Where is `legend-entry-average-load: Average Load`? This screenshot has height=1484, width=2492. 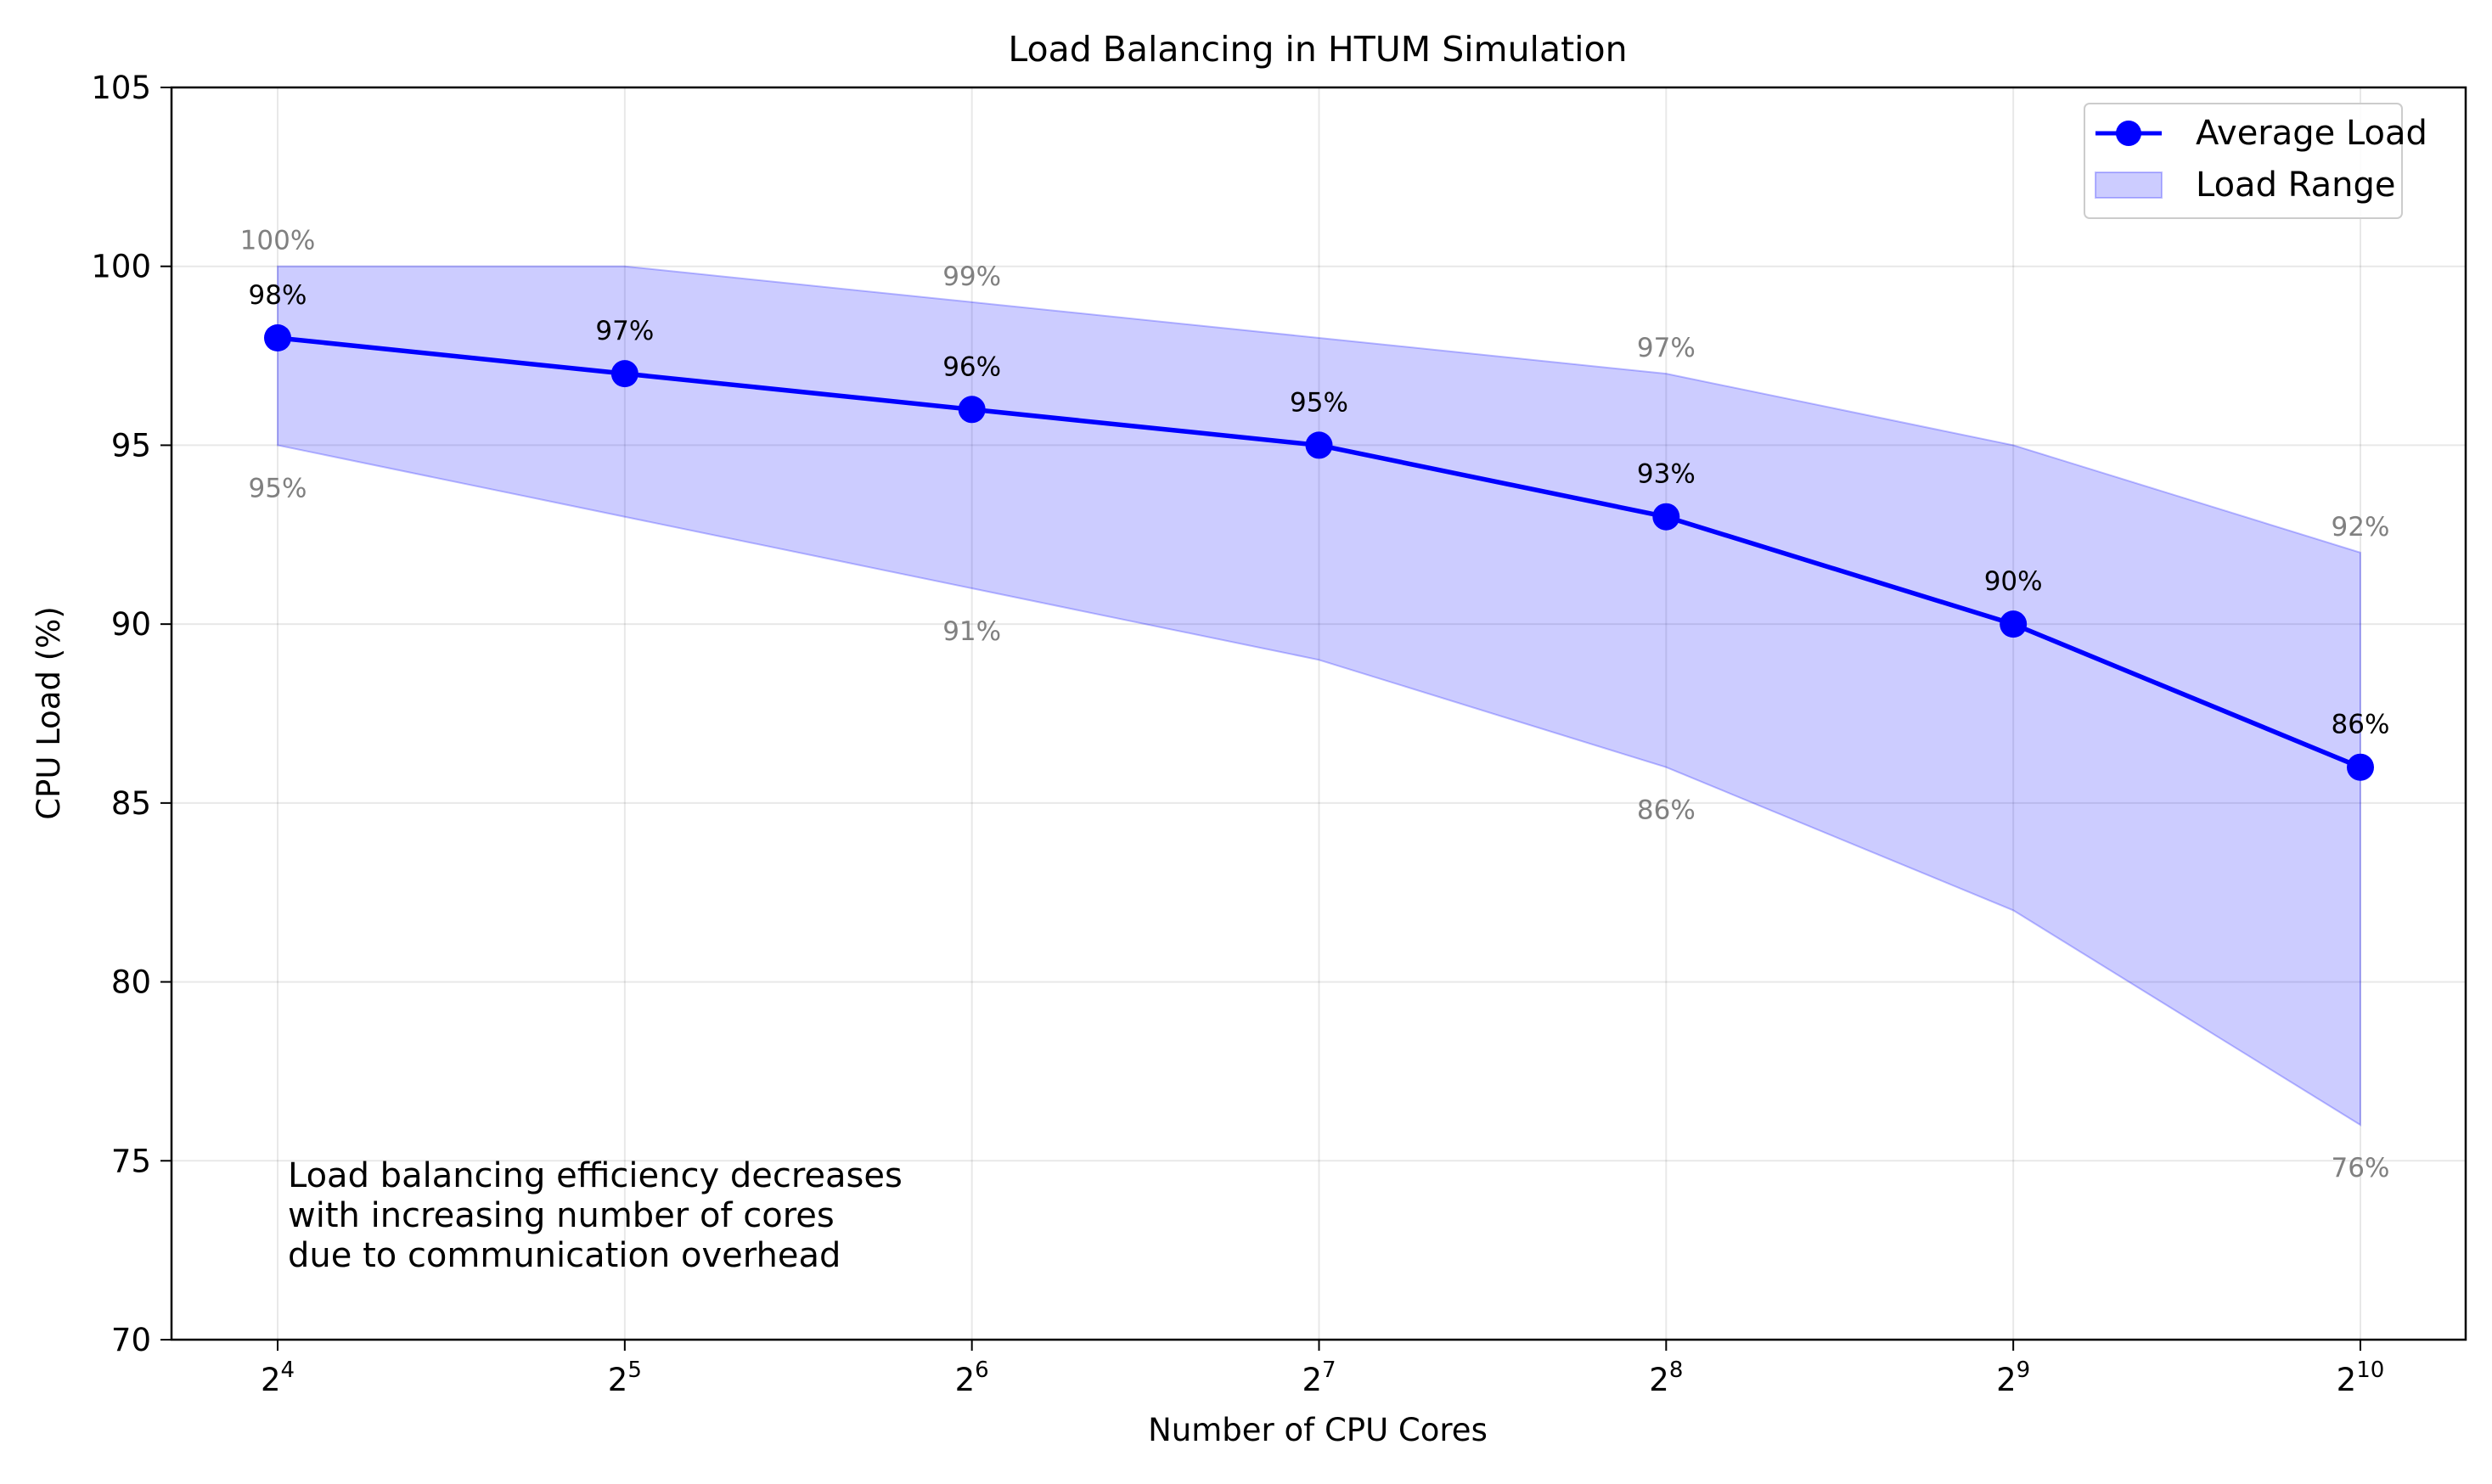
legend-entry-average-load: Average Load is located at coordinates (2311, 134).